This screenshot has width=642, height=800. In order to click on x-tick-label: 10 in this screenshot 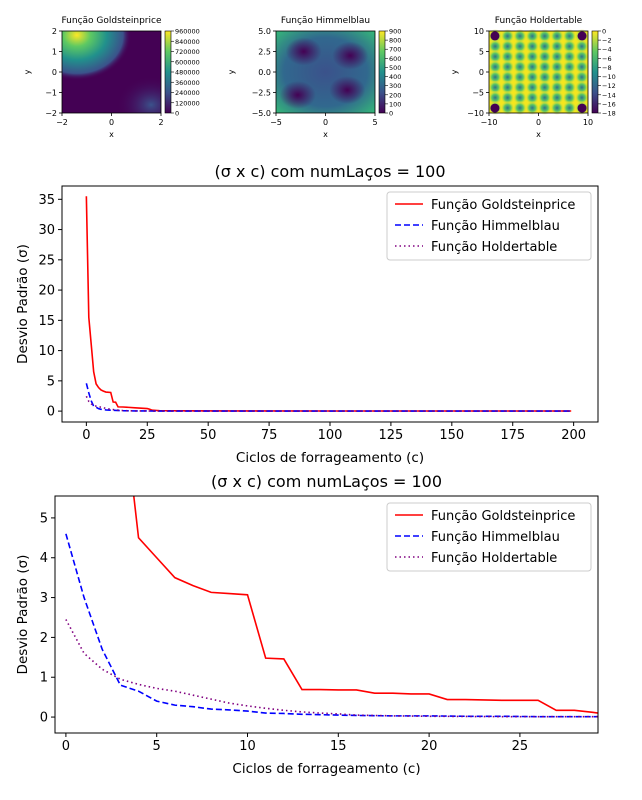, I will do `click(588, 122)`.